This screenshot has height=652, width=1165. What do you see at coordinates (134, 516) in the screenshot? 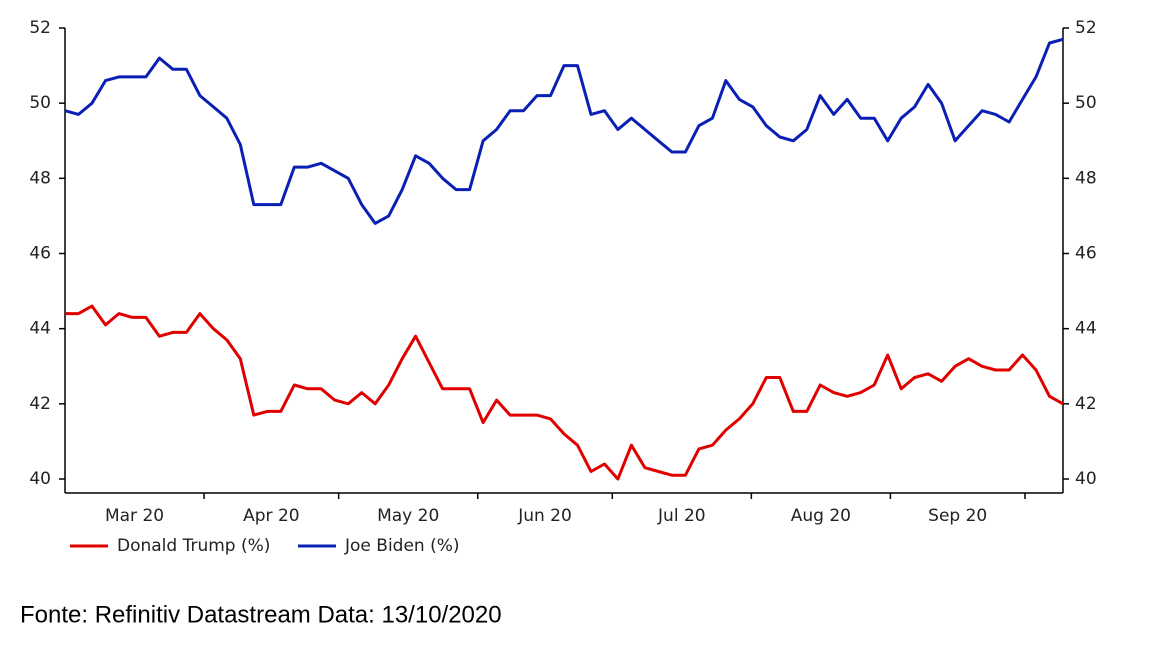
I see `x-tick-label: Mar 20` at bounding box center [134, 516].